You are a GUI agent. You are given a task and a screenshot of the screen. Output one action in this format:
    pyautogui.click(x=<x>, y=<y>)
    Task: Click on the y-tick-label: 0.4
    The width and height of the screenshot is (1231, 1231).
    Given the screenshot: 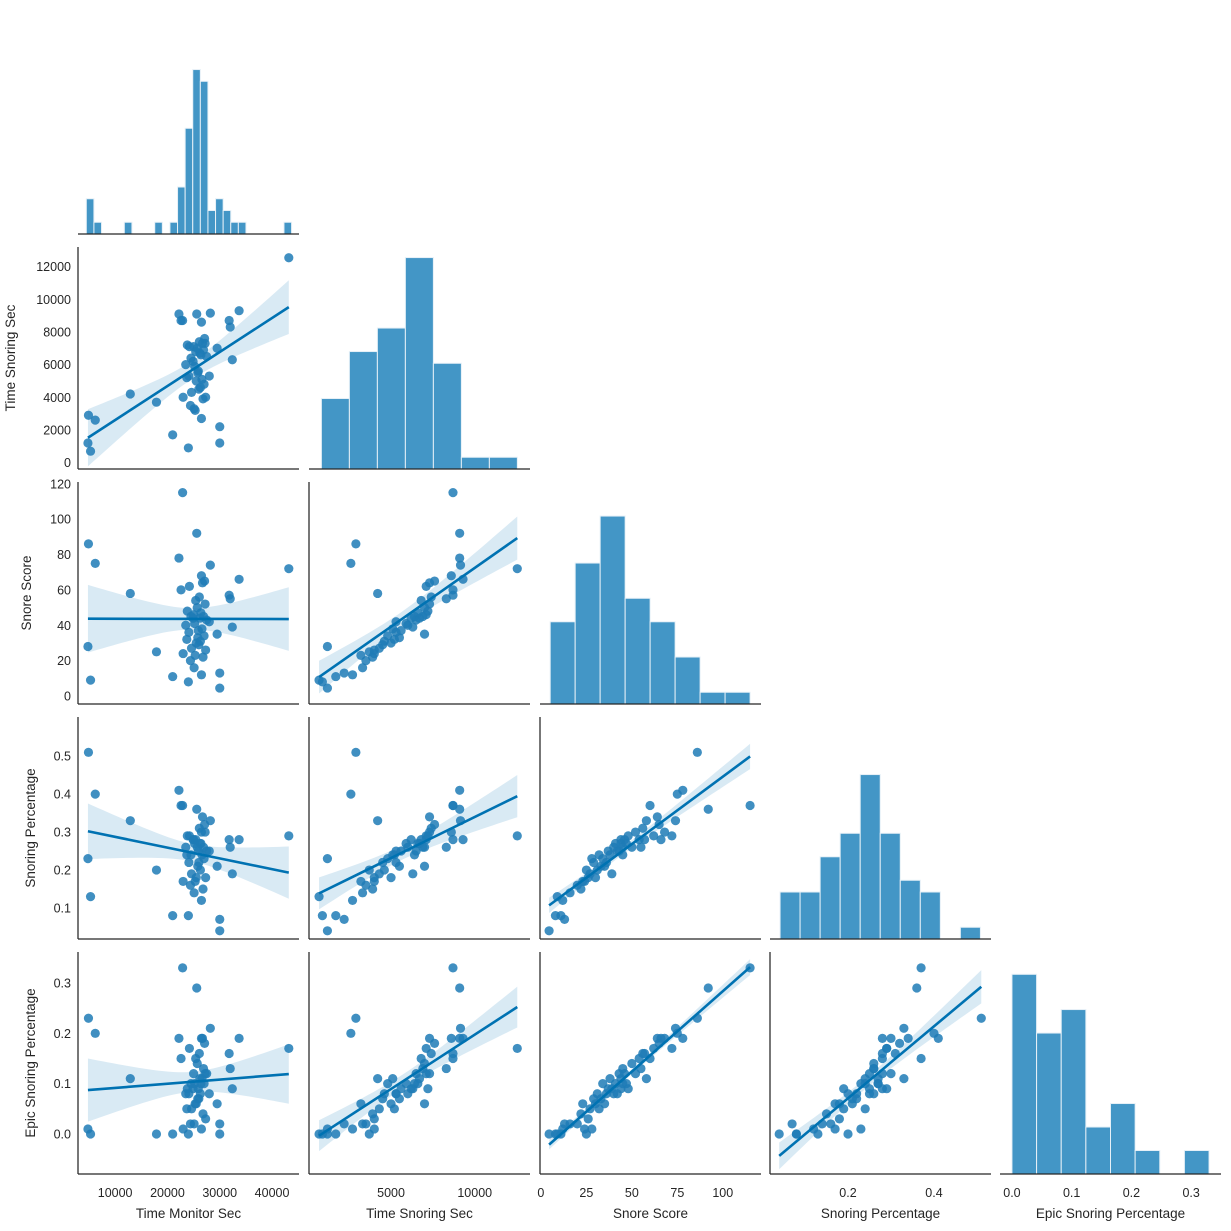 What is the action you would take?
    pyautogui.click(x=62, y=795)
    